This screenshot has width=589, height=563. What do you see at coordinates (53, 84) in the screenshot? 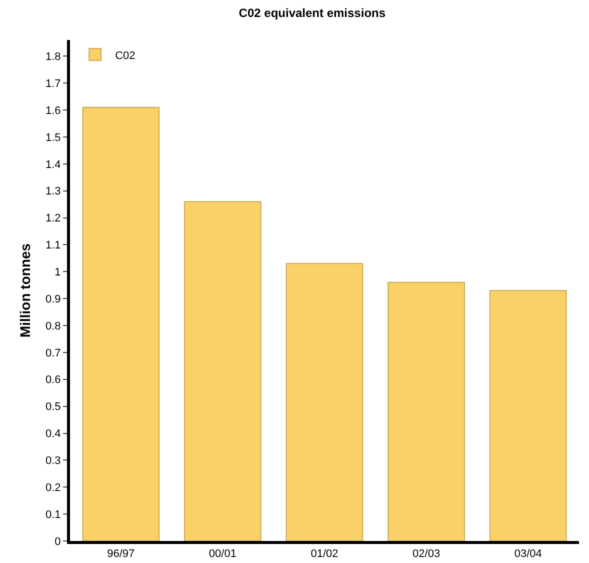
I see `y-tick-label: 1.7` at bounding box center [53, 84].